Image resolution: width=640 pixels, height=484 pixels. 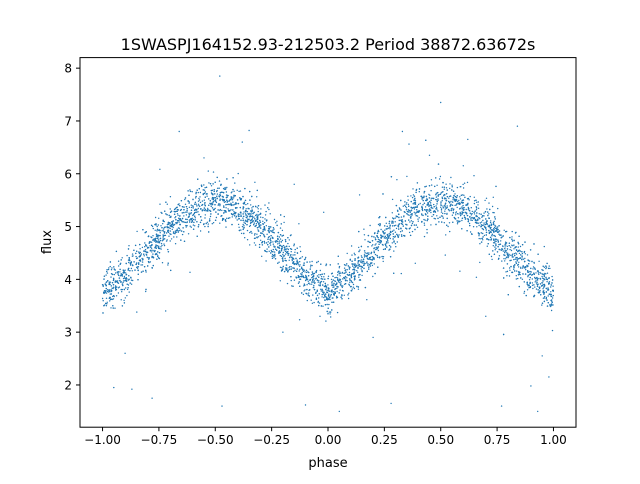 What do you see at coordinates (215, 440) in the screenshot?
I see `x-tick-label: −0.50` at bounding box center [215, 440].